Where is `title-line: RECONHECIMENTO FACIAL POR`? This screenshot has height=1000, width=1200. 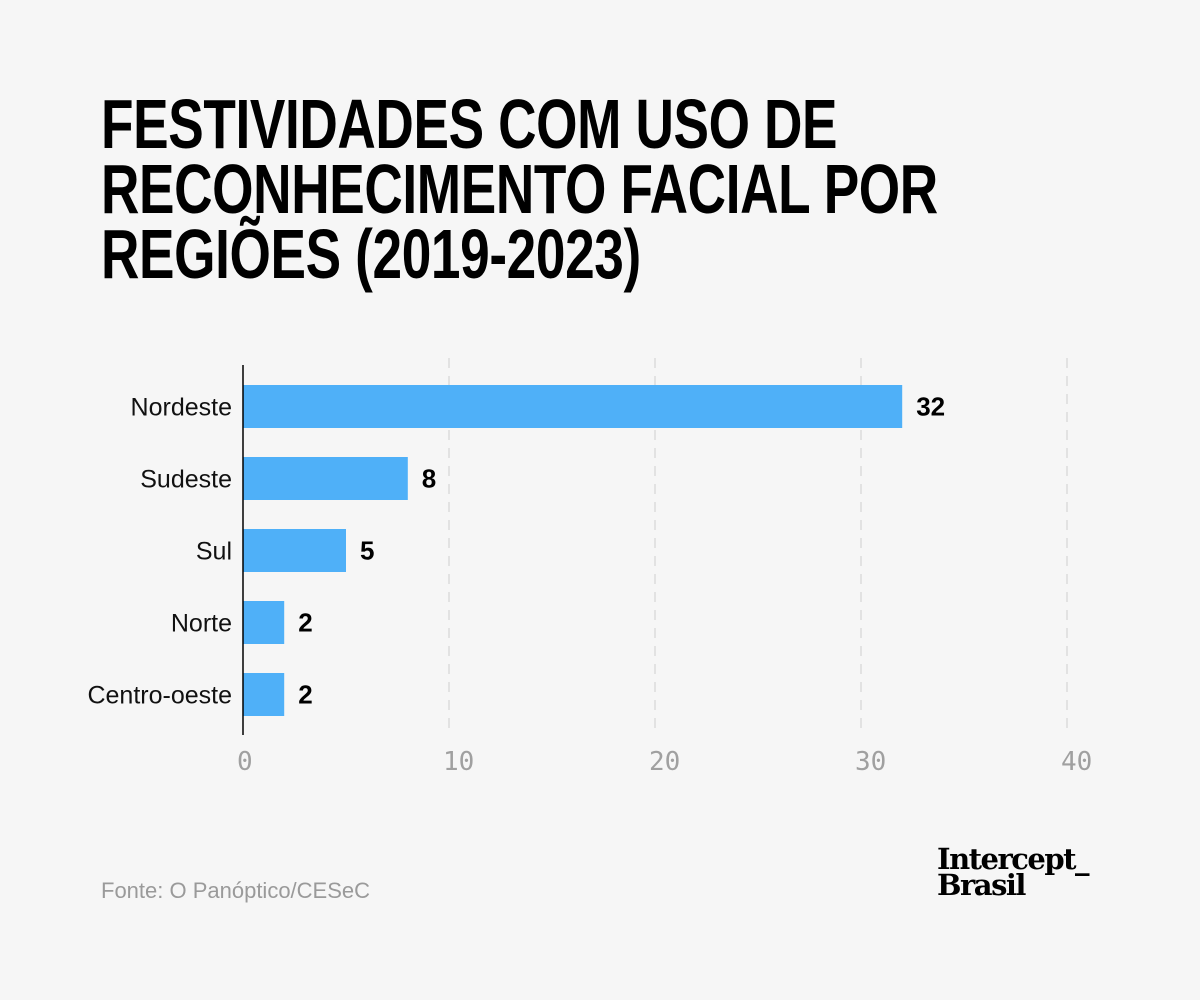 title-line: RECONHECIMENTO FACIAL POR is located at coordinates (519, 189).